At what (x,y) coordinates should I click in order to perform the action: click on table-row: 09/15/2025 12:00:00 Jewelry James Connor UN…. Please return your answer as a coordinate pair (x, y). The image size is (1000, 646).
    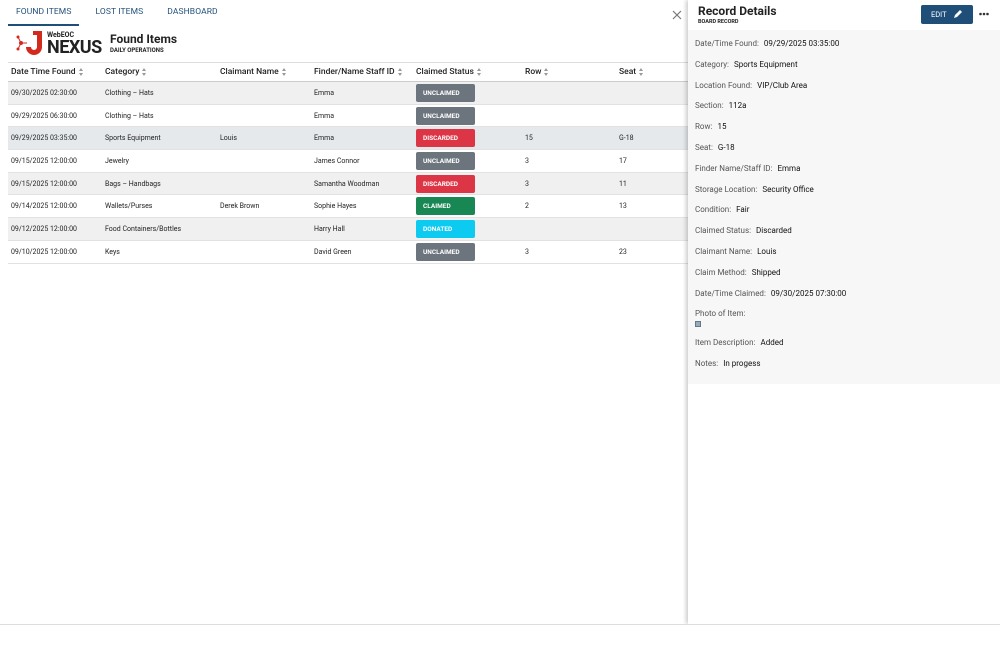
    Looking at the image, I should click on (348, 161).